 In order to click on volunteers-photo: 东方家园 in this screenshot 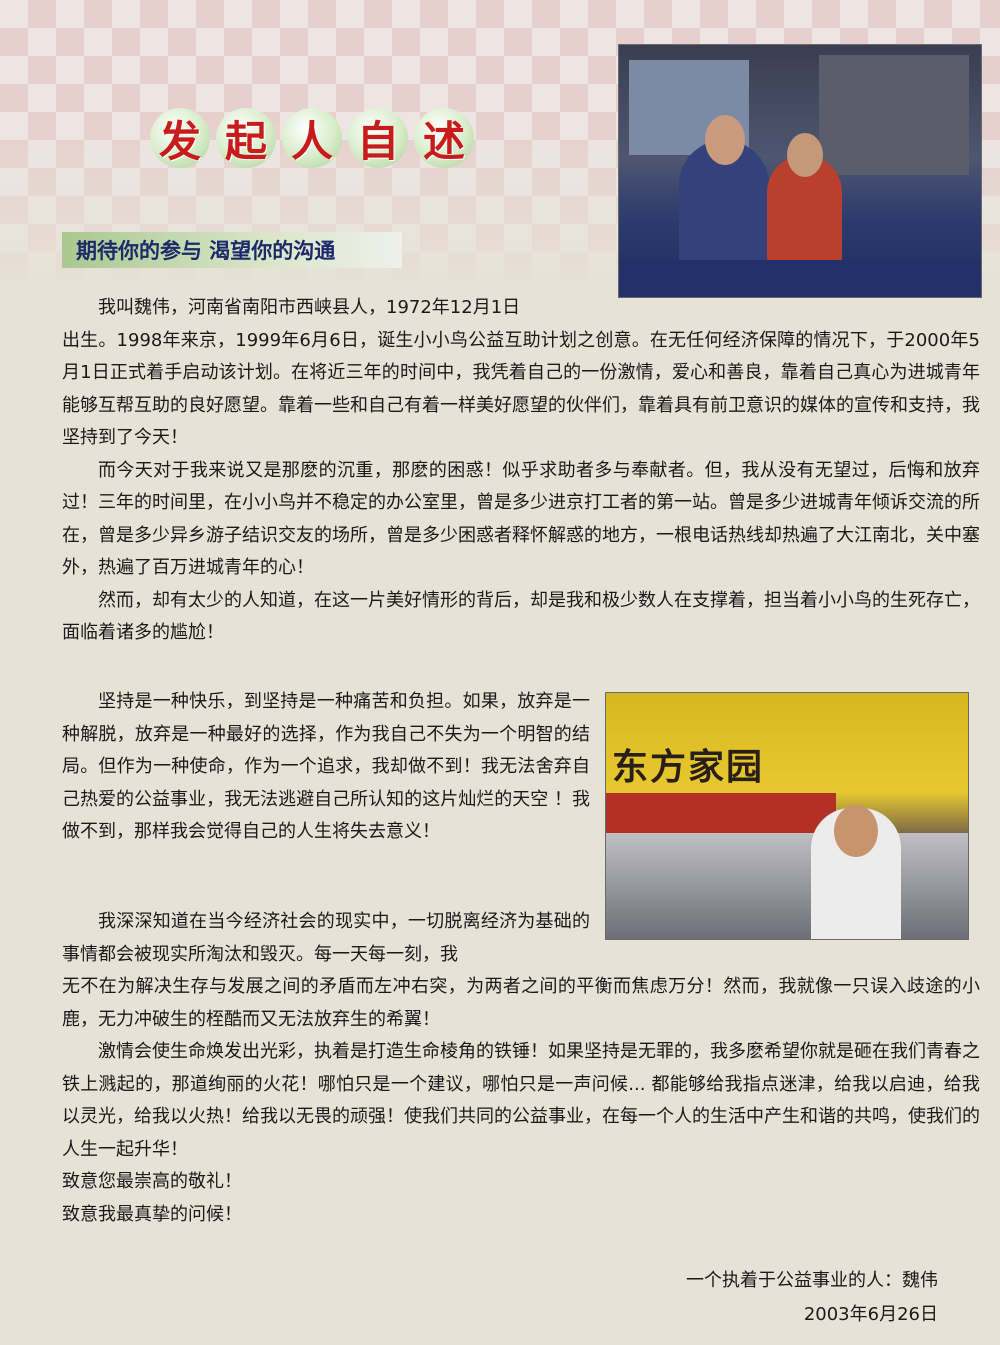, I will do `click(787, 816)`.